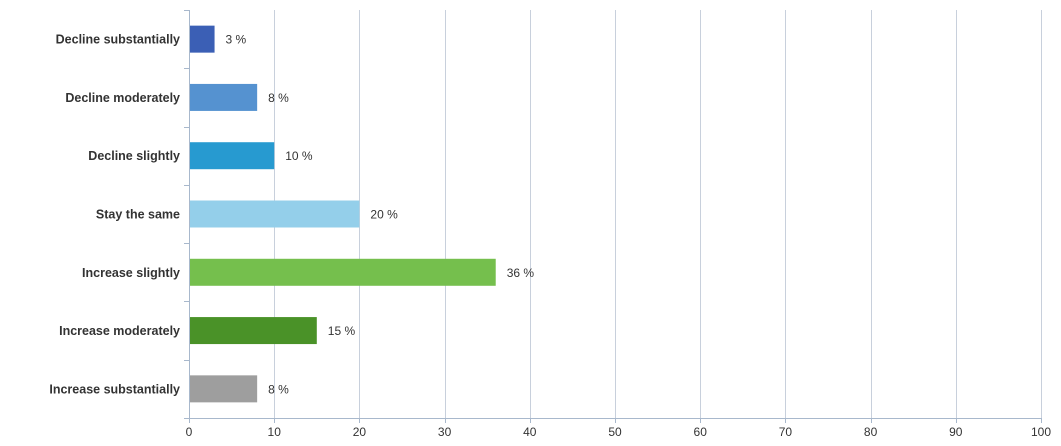 The image size is (1061, 446). I want to click on value-label: 10 %, so click(299, 156).